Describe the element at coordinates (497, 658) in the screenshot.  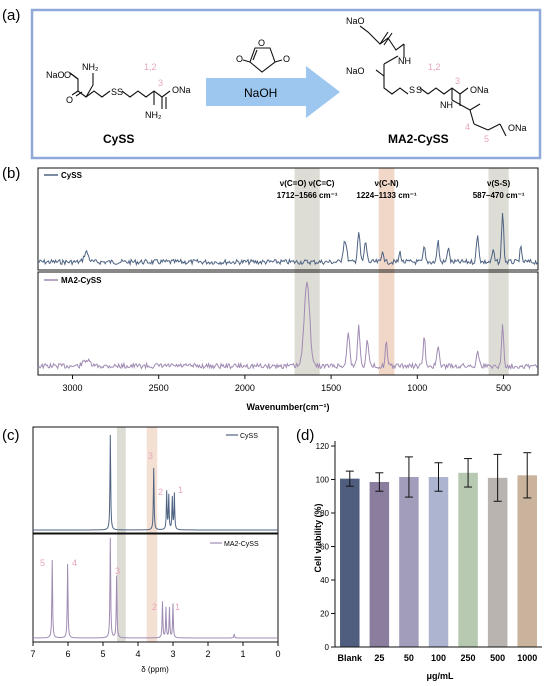
I see `bar-x-tick-label-5: 500` at that location.